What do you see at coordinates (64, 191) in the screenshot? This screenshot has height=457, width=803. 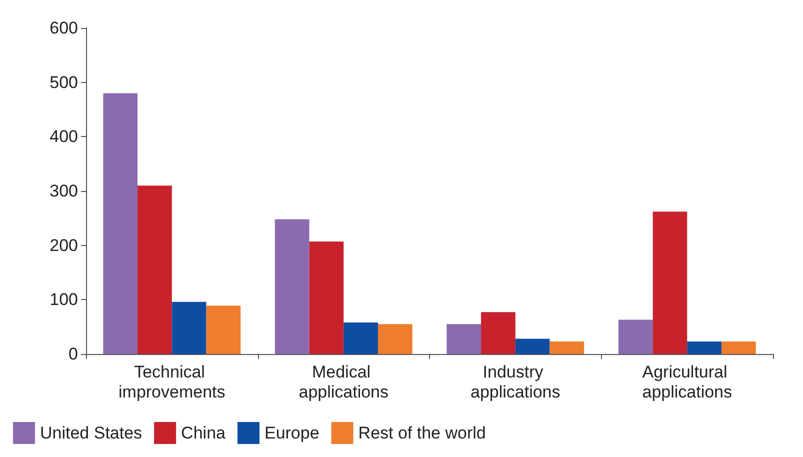 I see `y-tick-label: 300` at bounding box center [64, 191].